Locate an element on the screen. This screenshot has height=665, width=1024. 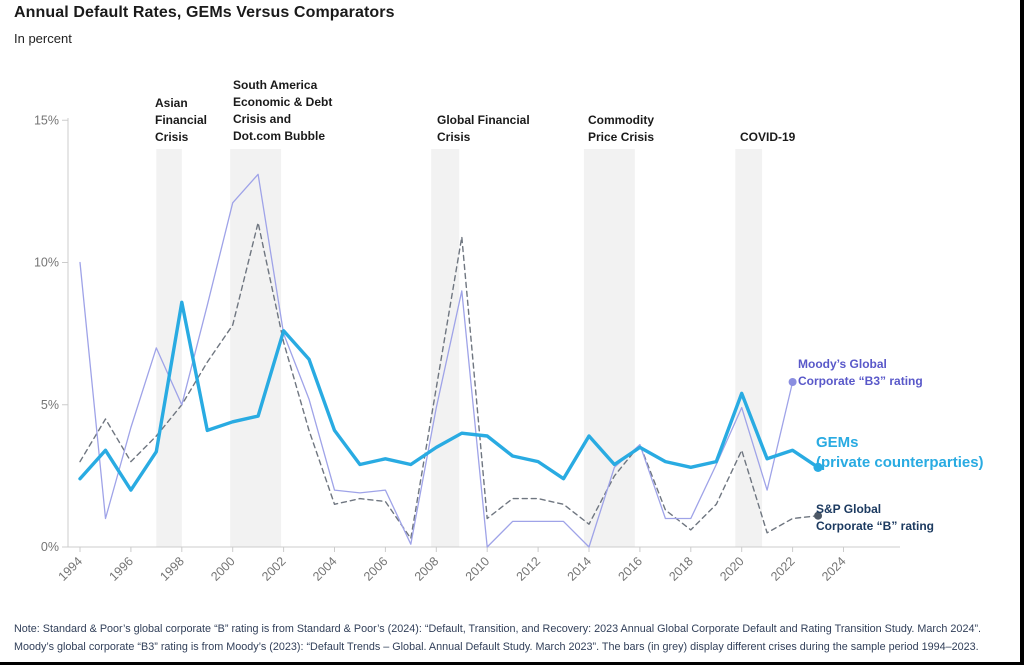
x-tick-label: 1996 is located at coordinates (121, 569).